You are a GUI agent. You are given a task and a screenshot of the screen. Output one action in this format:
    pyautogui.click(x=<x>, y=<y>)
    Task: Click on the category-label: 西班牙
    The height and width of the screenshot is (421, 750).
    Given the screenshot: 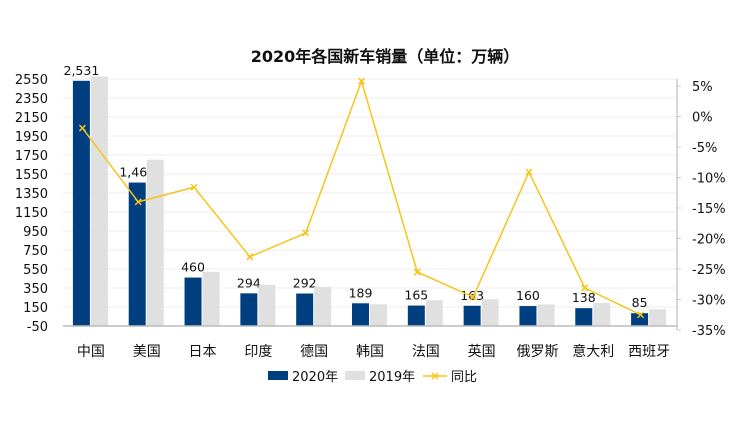 What is the action you would take?
    pyautogui.click(x=649, y=352)
    